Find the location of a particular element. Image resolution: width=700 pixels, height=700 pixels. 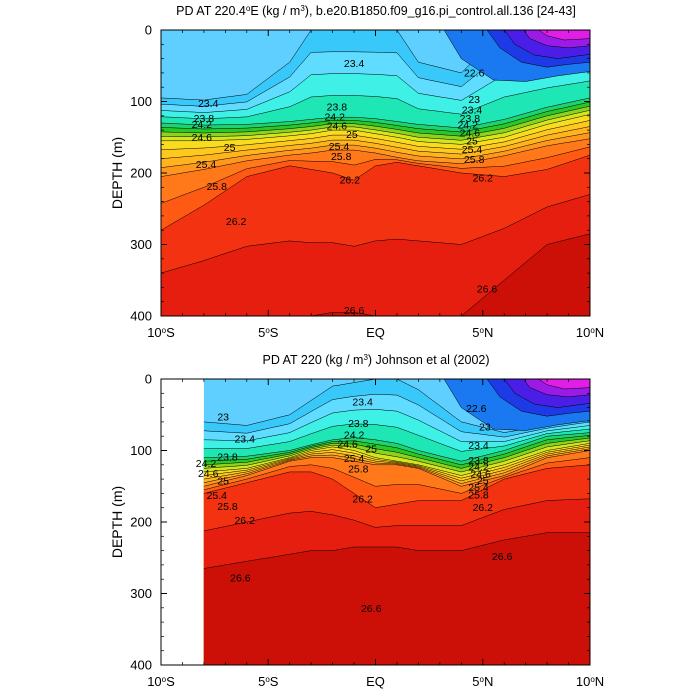

x-tick-label: EQ is located at coordinates (375, 681).